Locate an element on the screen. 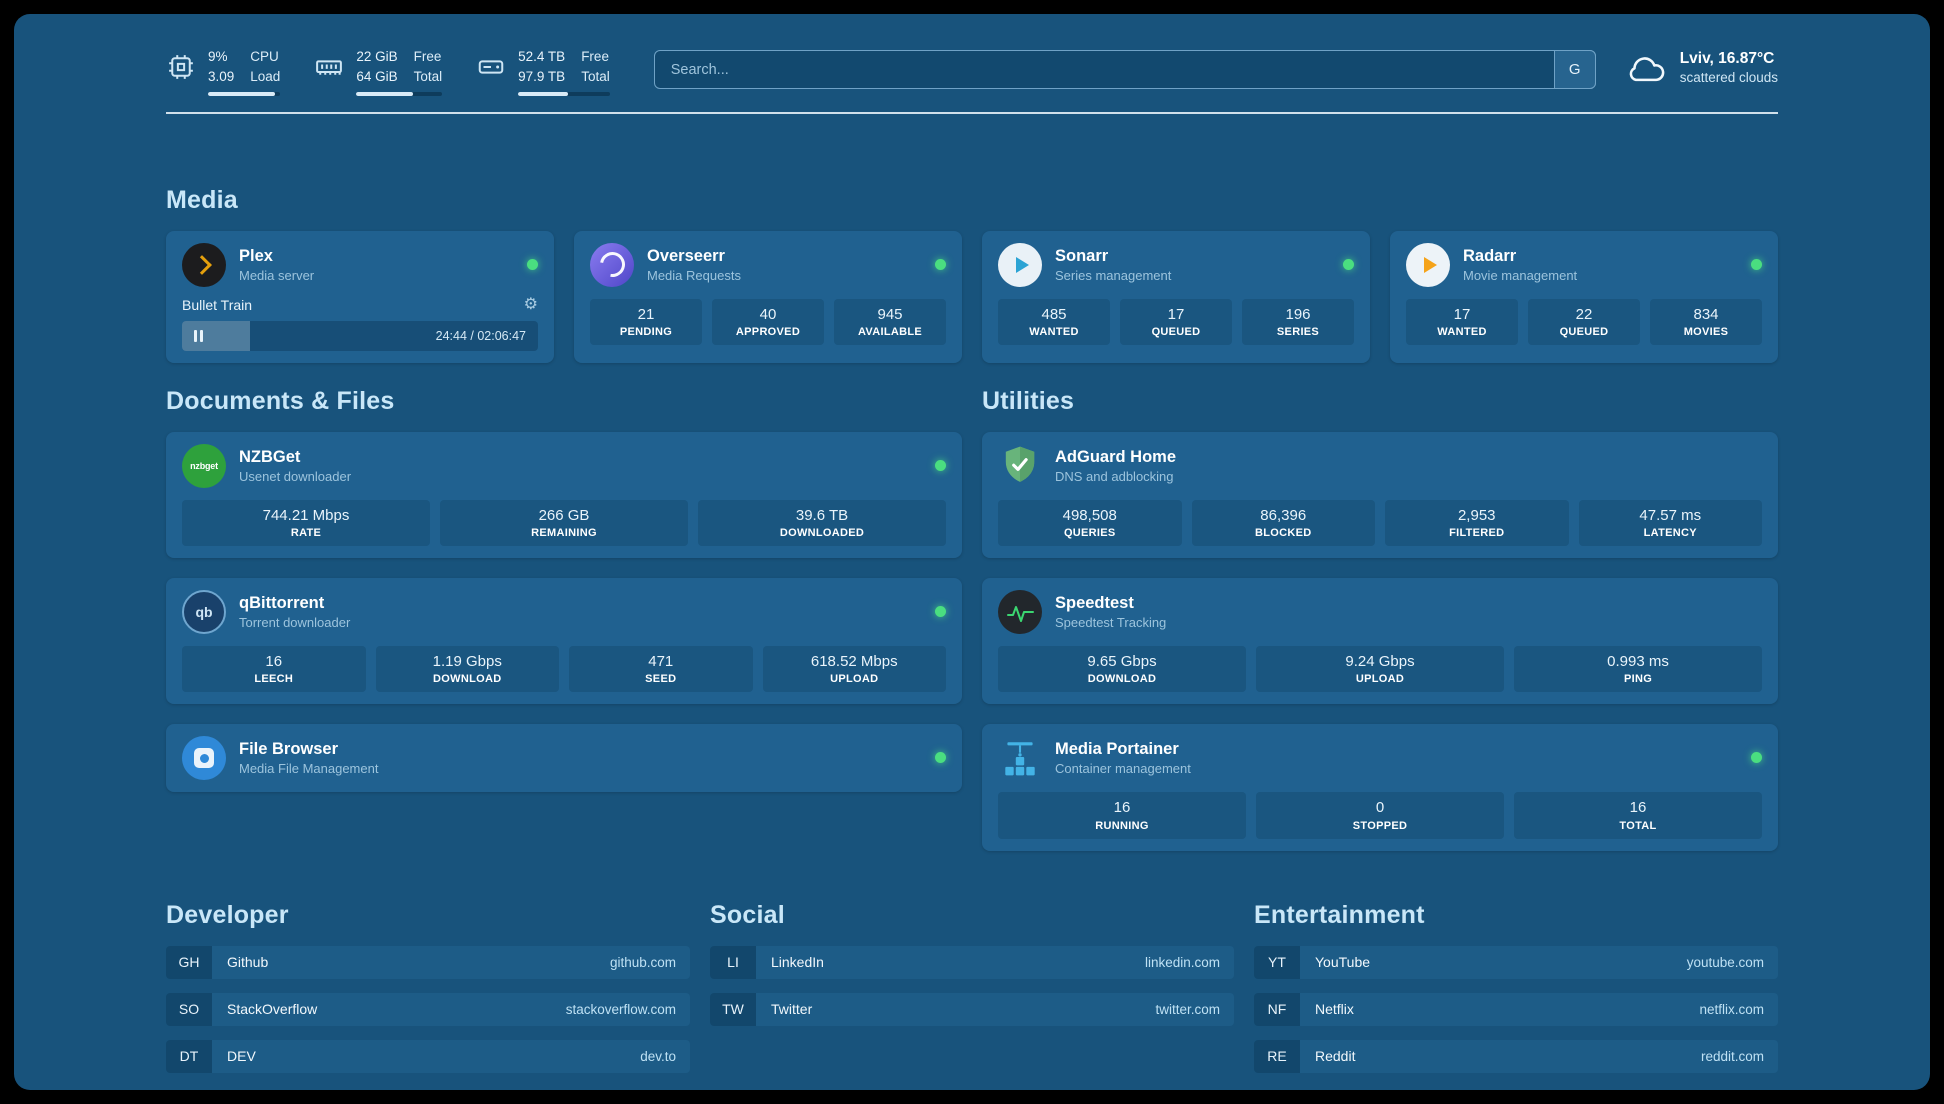  service-name: Overseerr is located at coordinates (686, 255).